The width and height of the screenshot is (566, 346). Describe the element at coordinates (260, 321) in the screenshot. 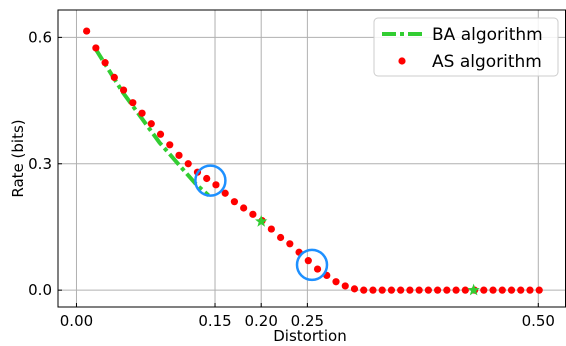

I see `x-tick-label: 0.20` at that location.